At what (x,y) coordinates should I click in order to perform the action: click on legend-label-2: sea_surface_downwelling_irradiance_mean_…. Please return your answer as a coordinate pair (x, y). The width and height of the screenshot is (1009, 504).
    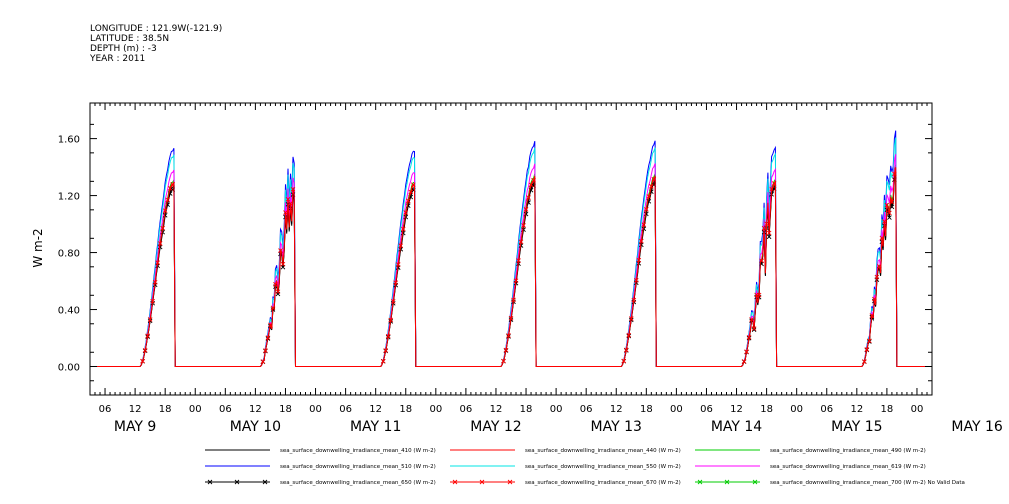
    Looking at the image, I should click on (848, 451).